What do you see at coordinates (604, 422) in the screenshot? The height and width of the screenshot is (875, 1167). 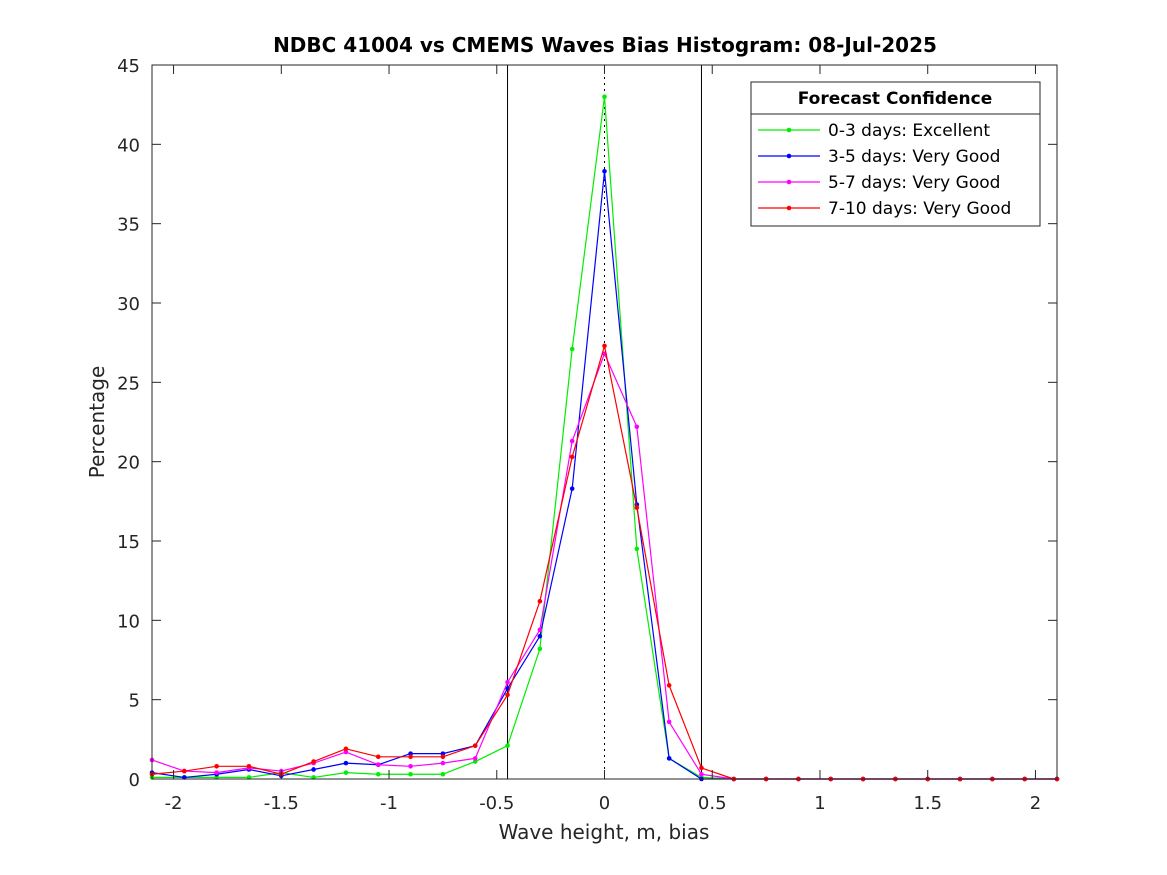 I see `reference-lines` at bounding box center [604, 422].